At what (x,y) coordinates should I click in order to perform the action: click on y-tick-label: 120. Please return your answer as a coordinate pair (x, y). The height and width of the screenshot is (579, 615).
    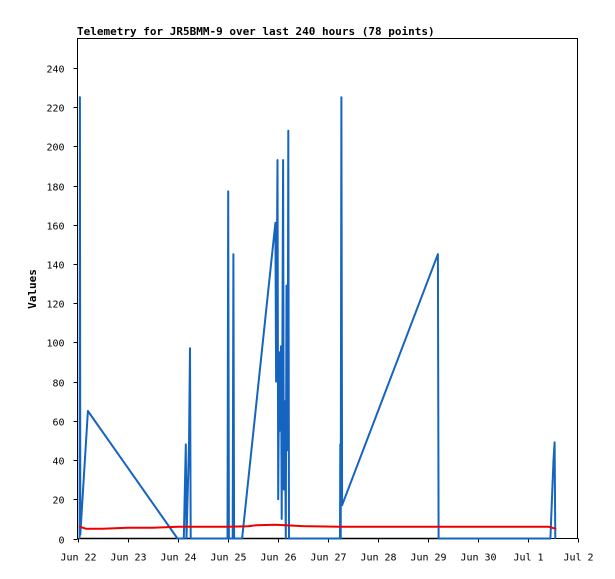
    Looking at the image, I should click on (55, 305).